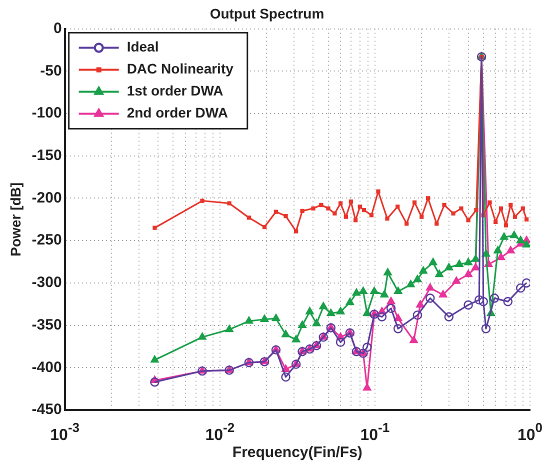 The image size is (556, 464). Describe the element at coordinates (47, 240) in the screenshot. I see `y-tick-label: -250` at that location.